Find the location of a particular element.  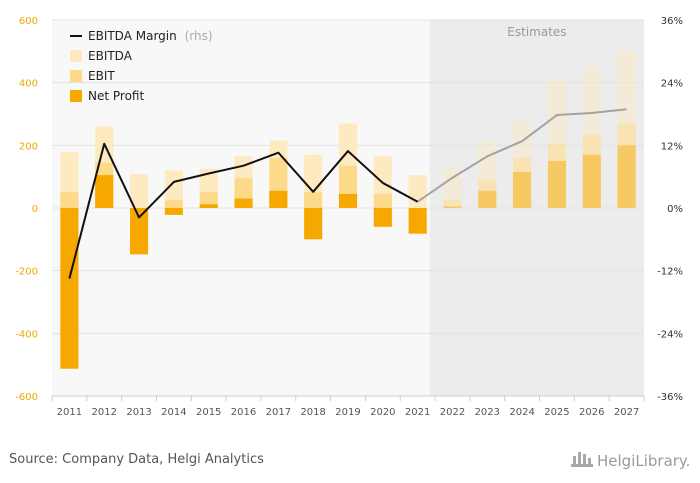

x-tick-label: 2018 is located at coordinates (312, 412).